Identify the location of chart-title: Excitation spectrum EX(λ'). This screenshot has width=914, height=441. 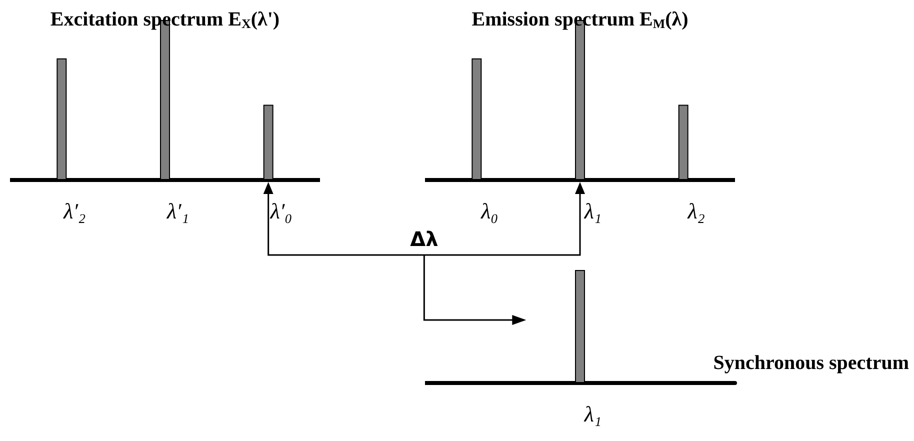
(165, 19).